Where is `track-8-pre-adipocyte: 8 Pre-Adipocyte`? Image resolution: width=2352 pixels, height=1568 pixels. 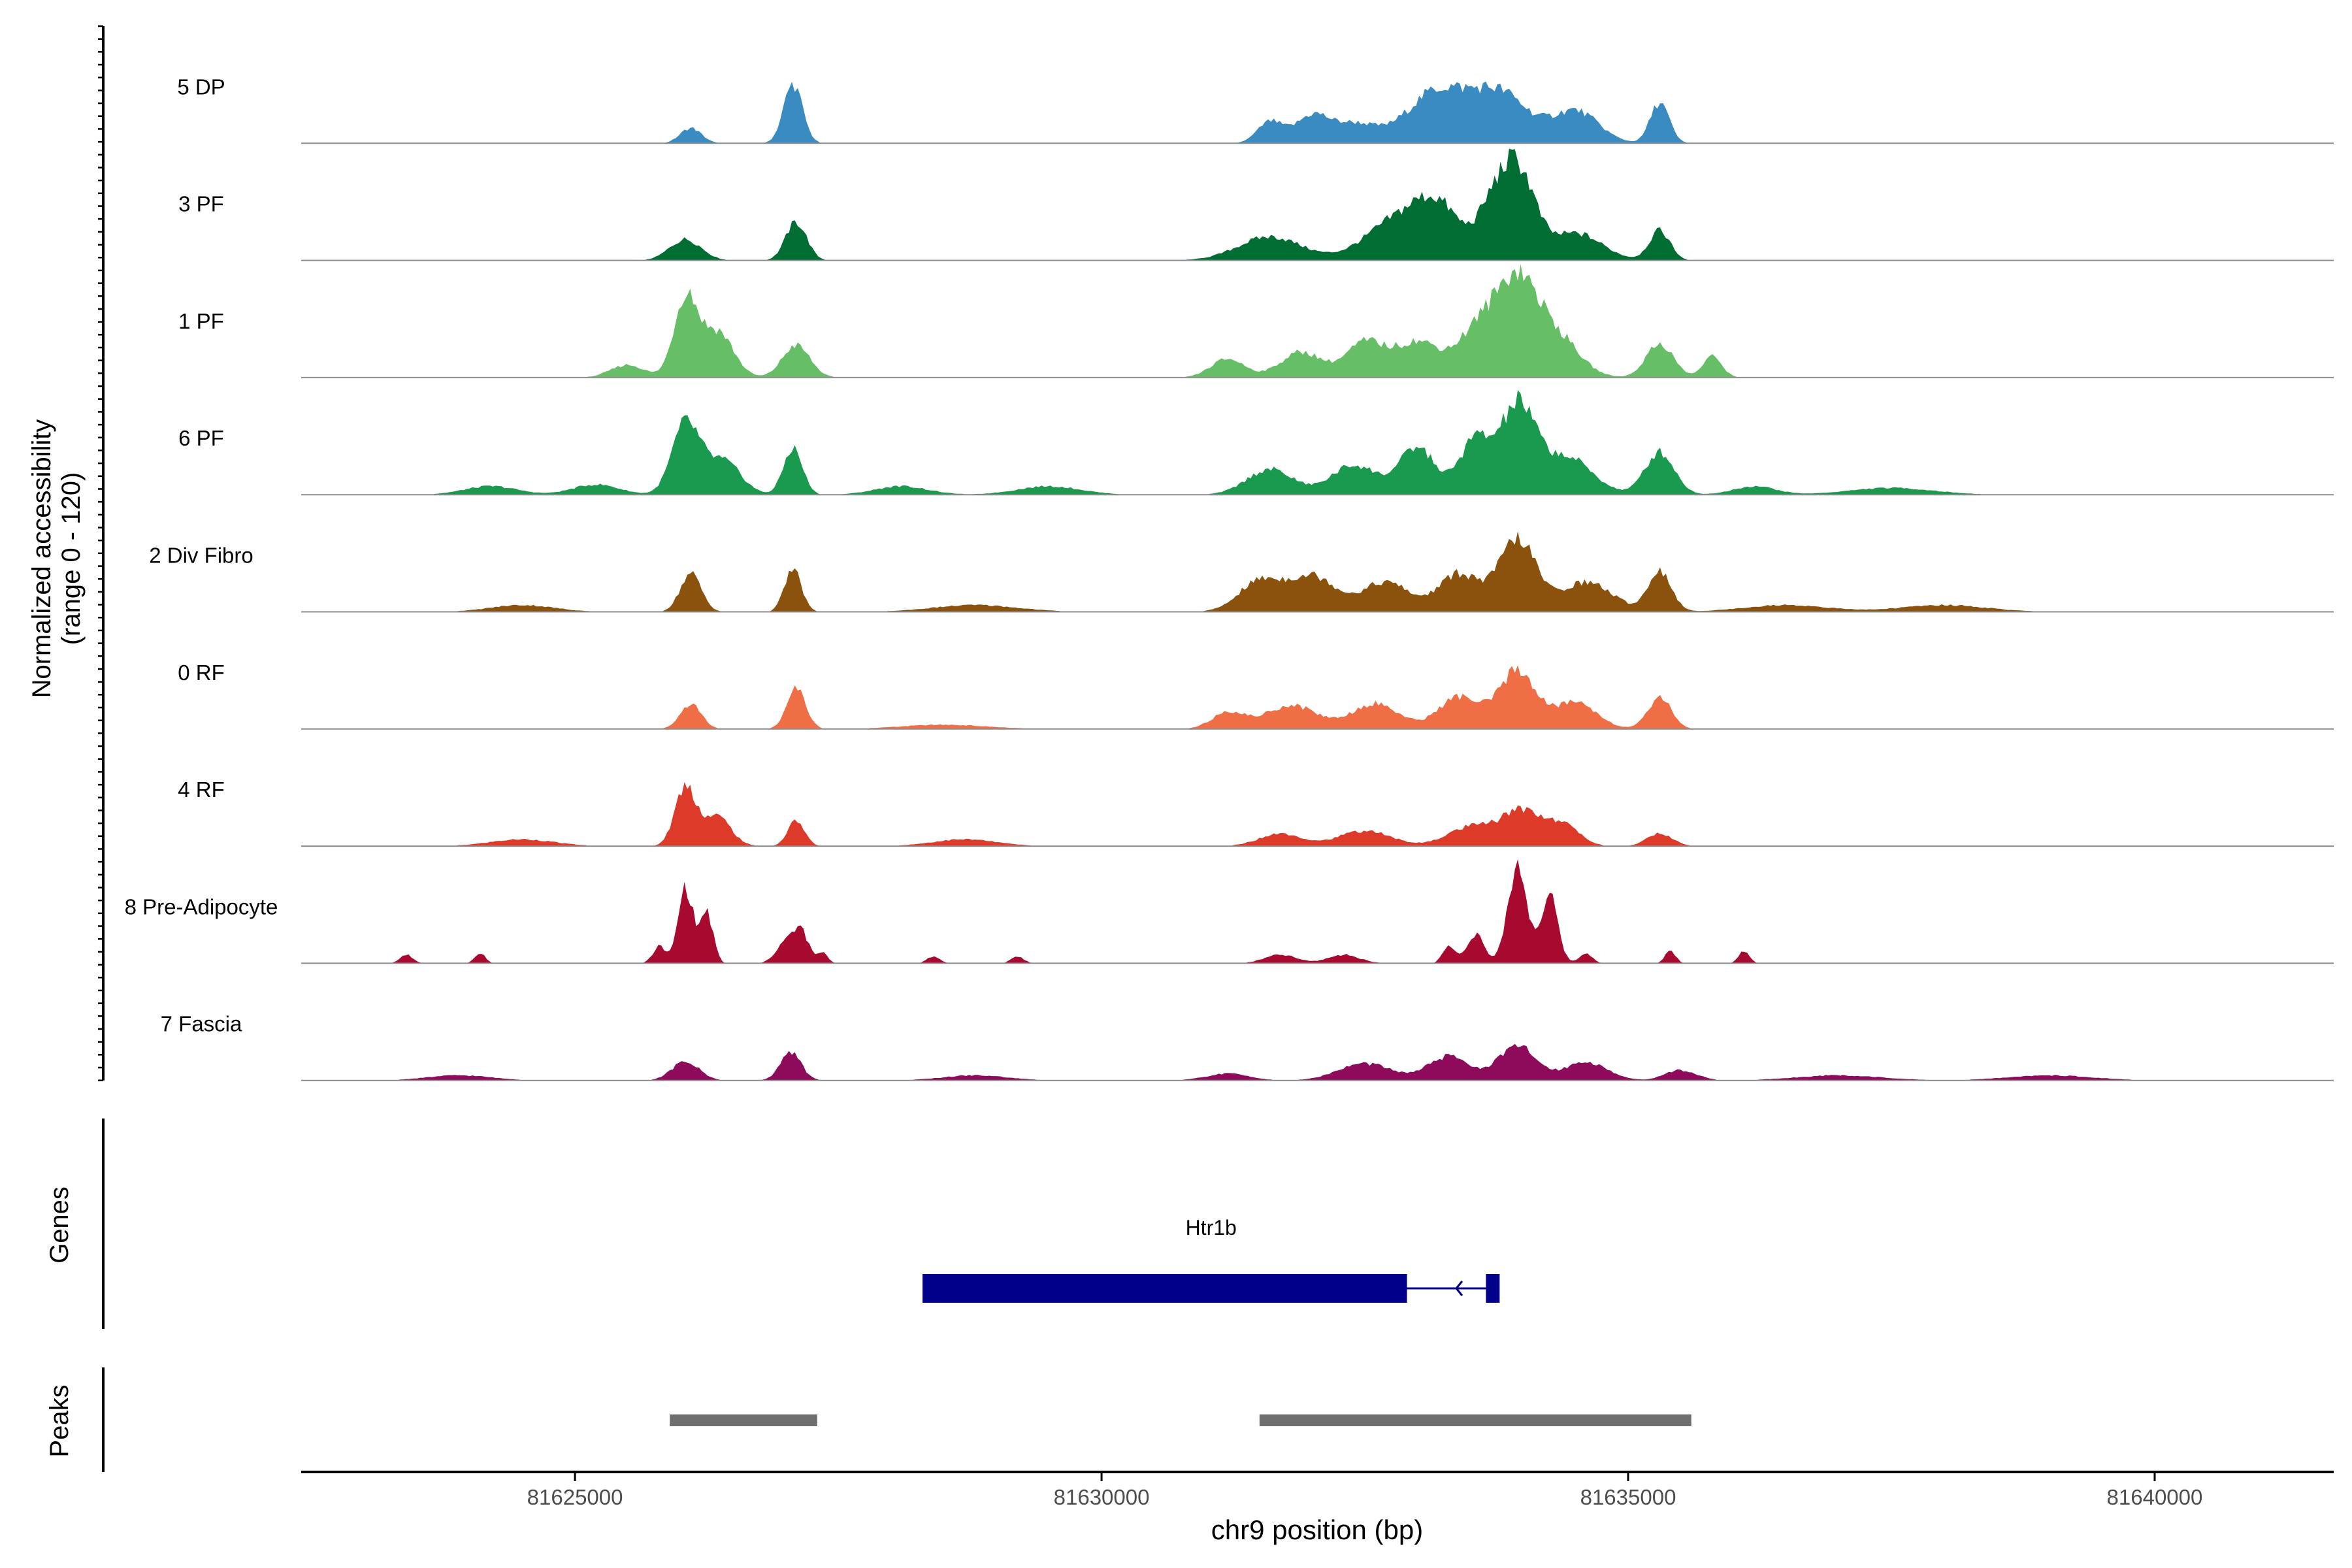 track-8-pre-adipocyte: 8 Pre-Adipocyte is located at coordinates (1229, 911).